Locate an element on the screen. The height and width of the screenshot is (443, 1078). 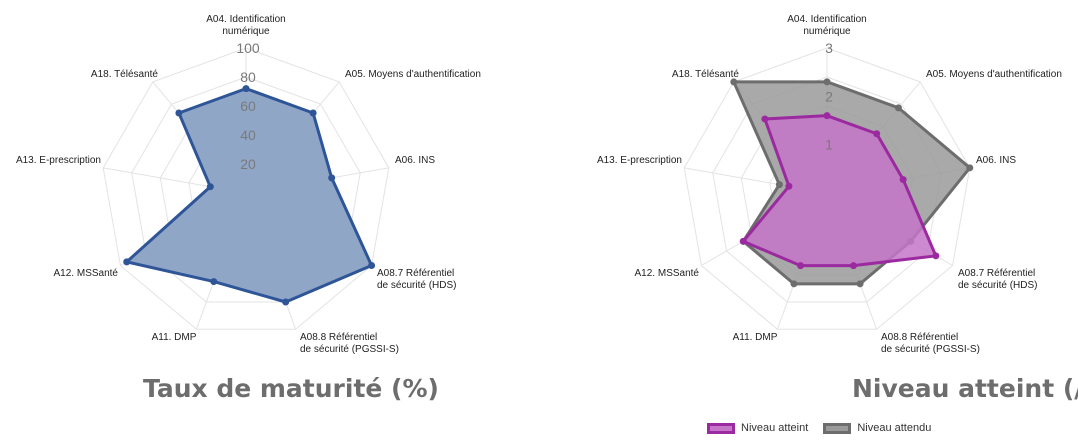
legend-item-attendu: Niveau attendu is located at coordinates (877, 428).